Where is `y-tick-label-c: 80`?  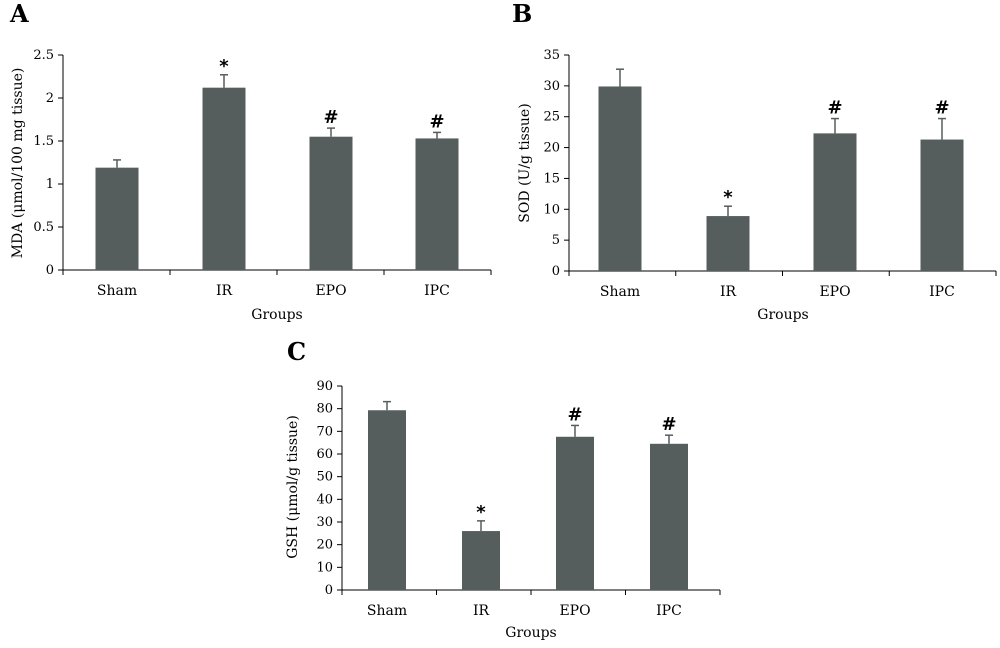 y-tick-label-c: 80 is located at coordinates (324, 409).